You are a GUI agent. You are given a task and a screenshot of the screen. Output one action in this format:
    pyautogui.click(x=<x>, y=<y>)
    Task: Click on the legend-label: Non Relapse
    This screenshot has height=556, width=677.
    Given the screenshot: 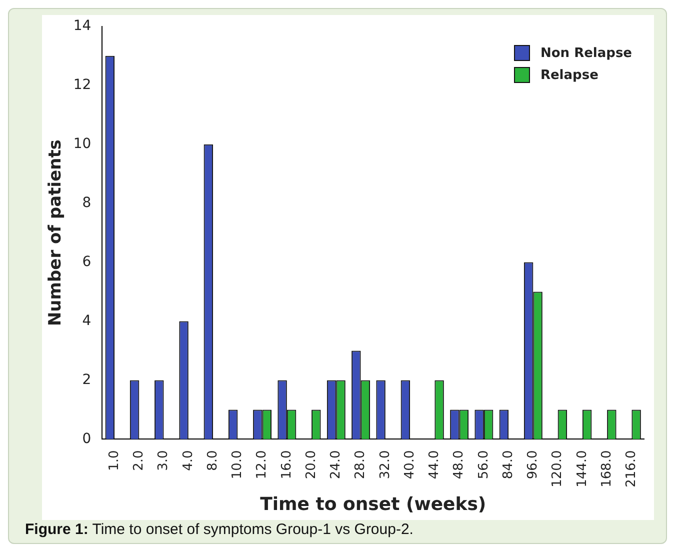 What is the action you would take?
    pyautogui.click(x=586, y=53)
    